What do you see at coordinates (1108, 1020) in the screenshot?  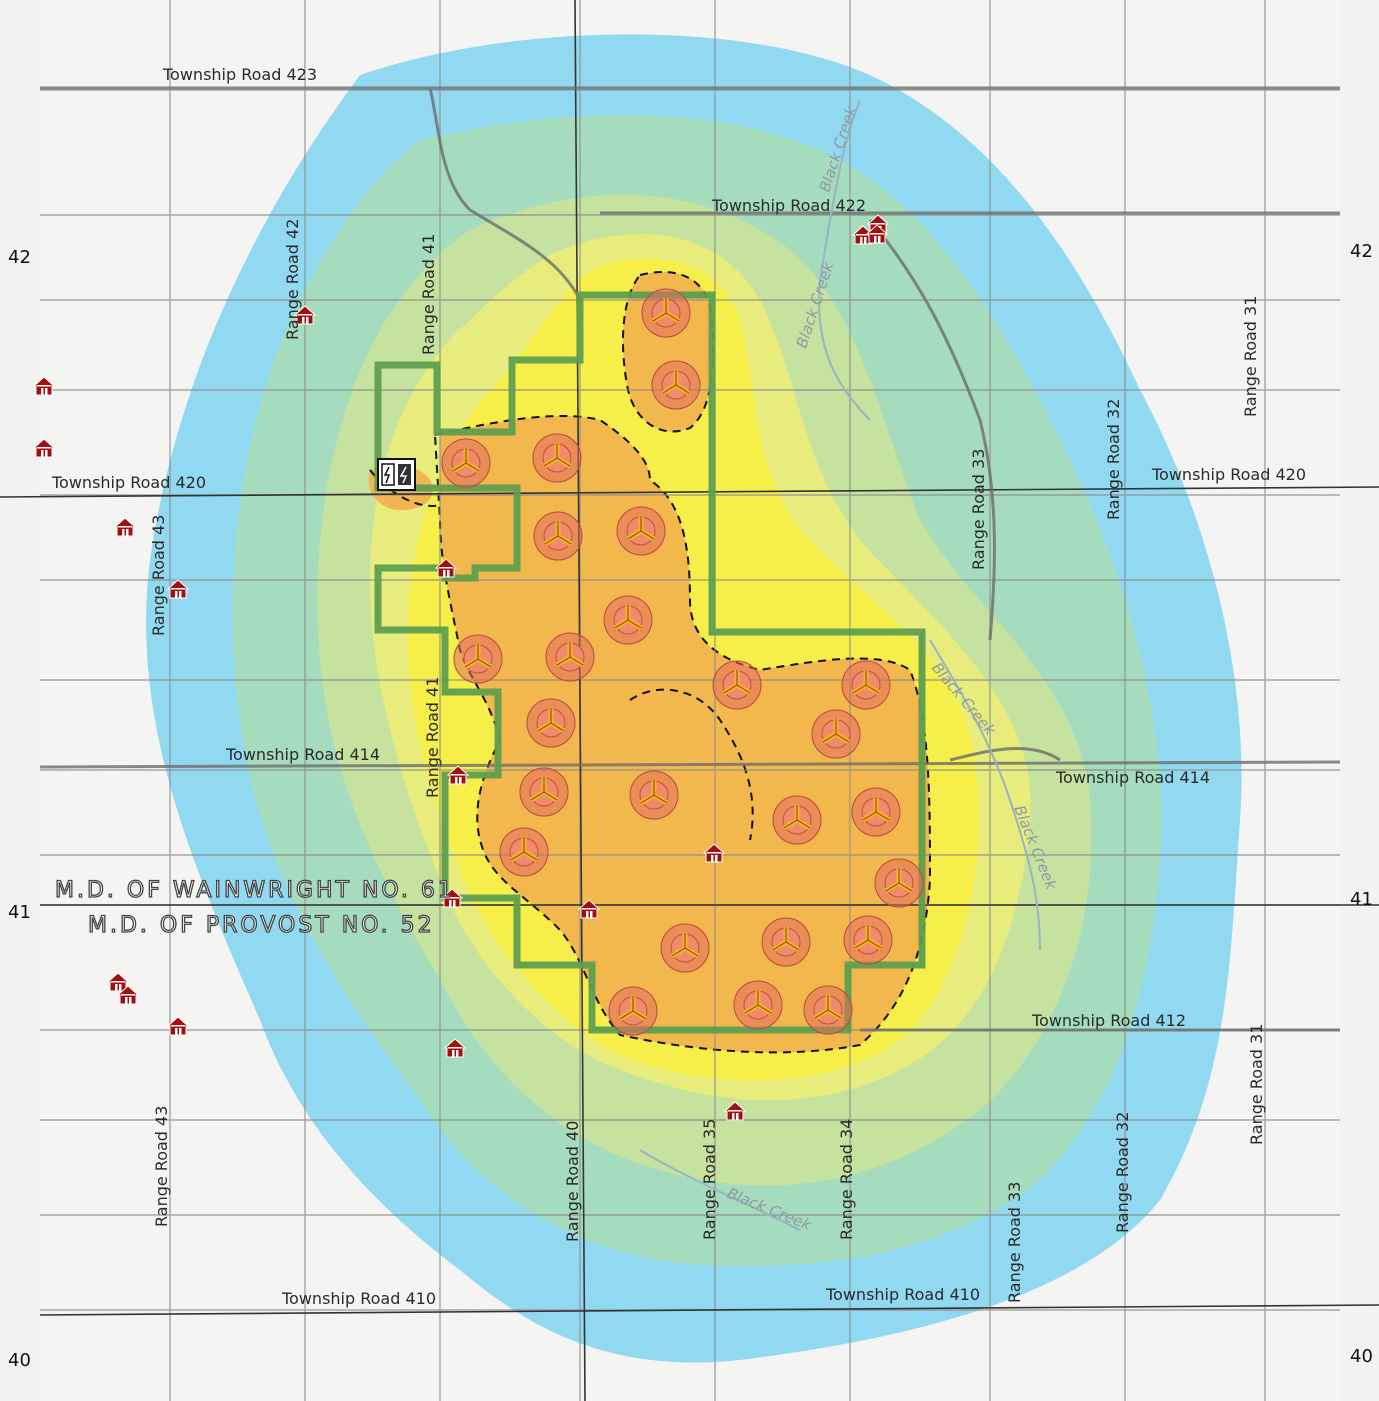 I see `township-road-412-label: Township Road 412` at bounding box center [1108, 1020].